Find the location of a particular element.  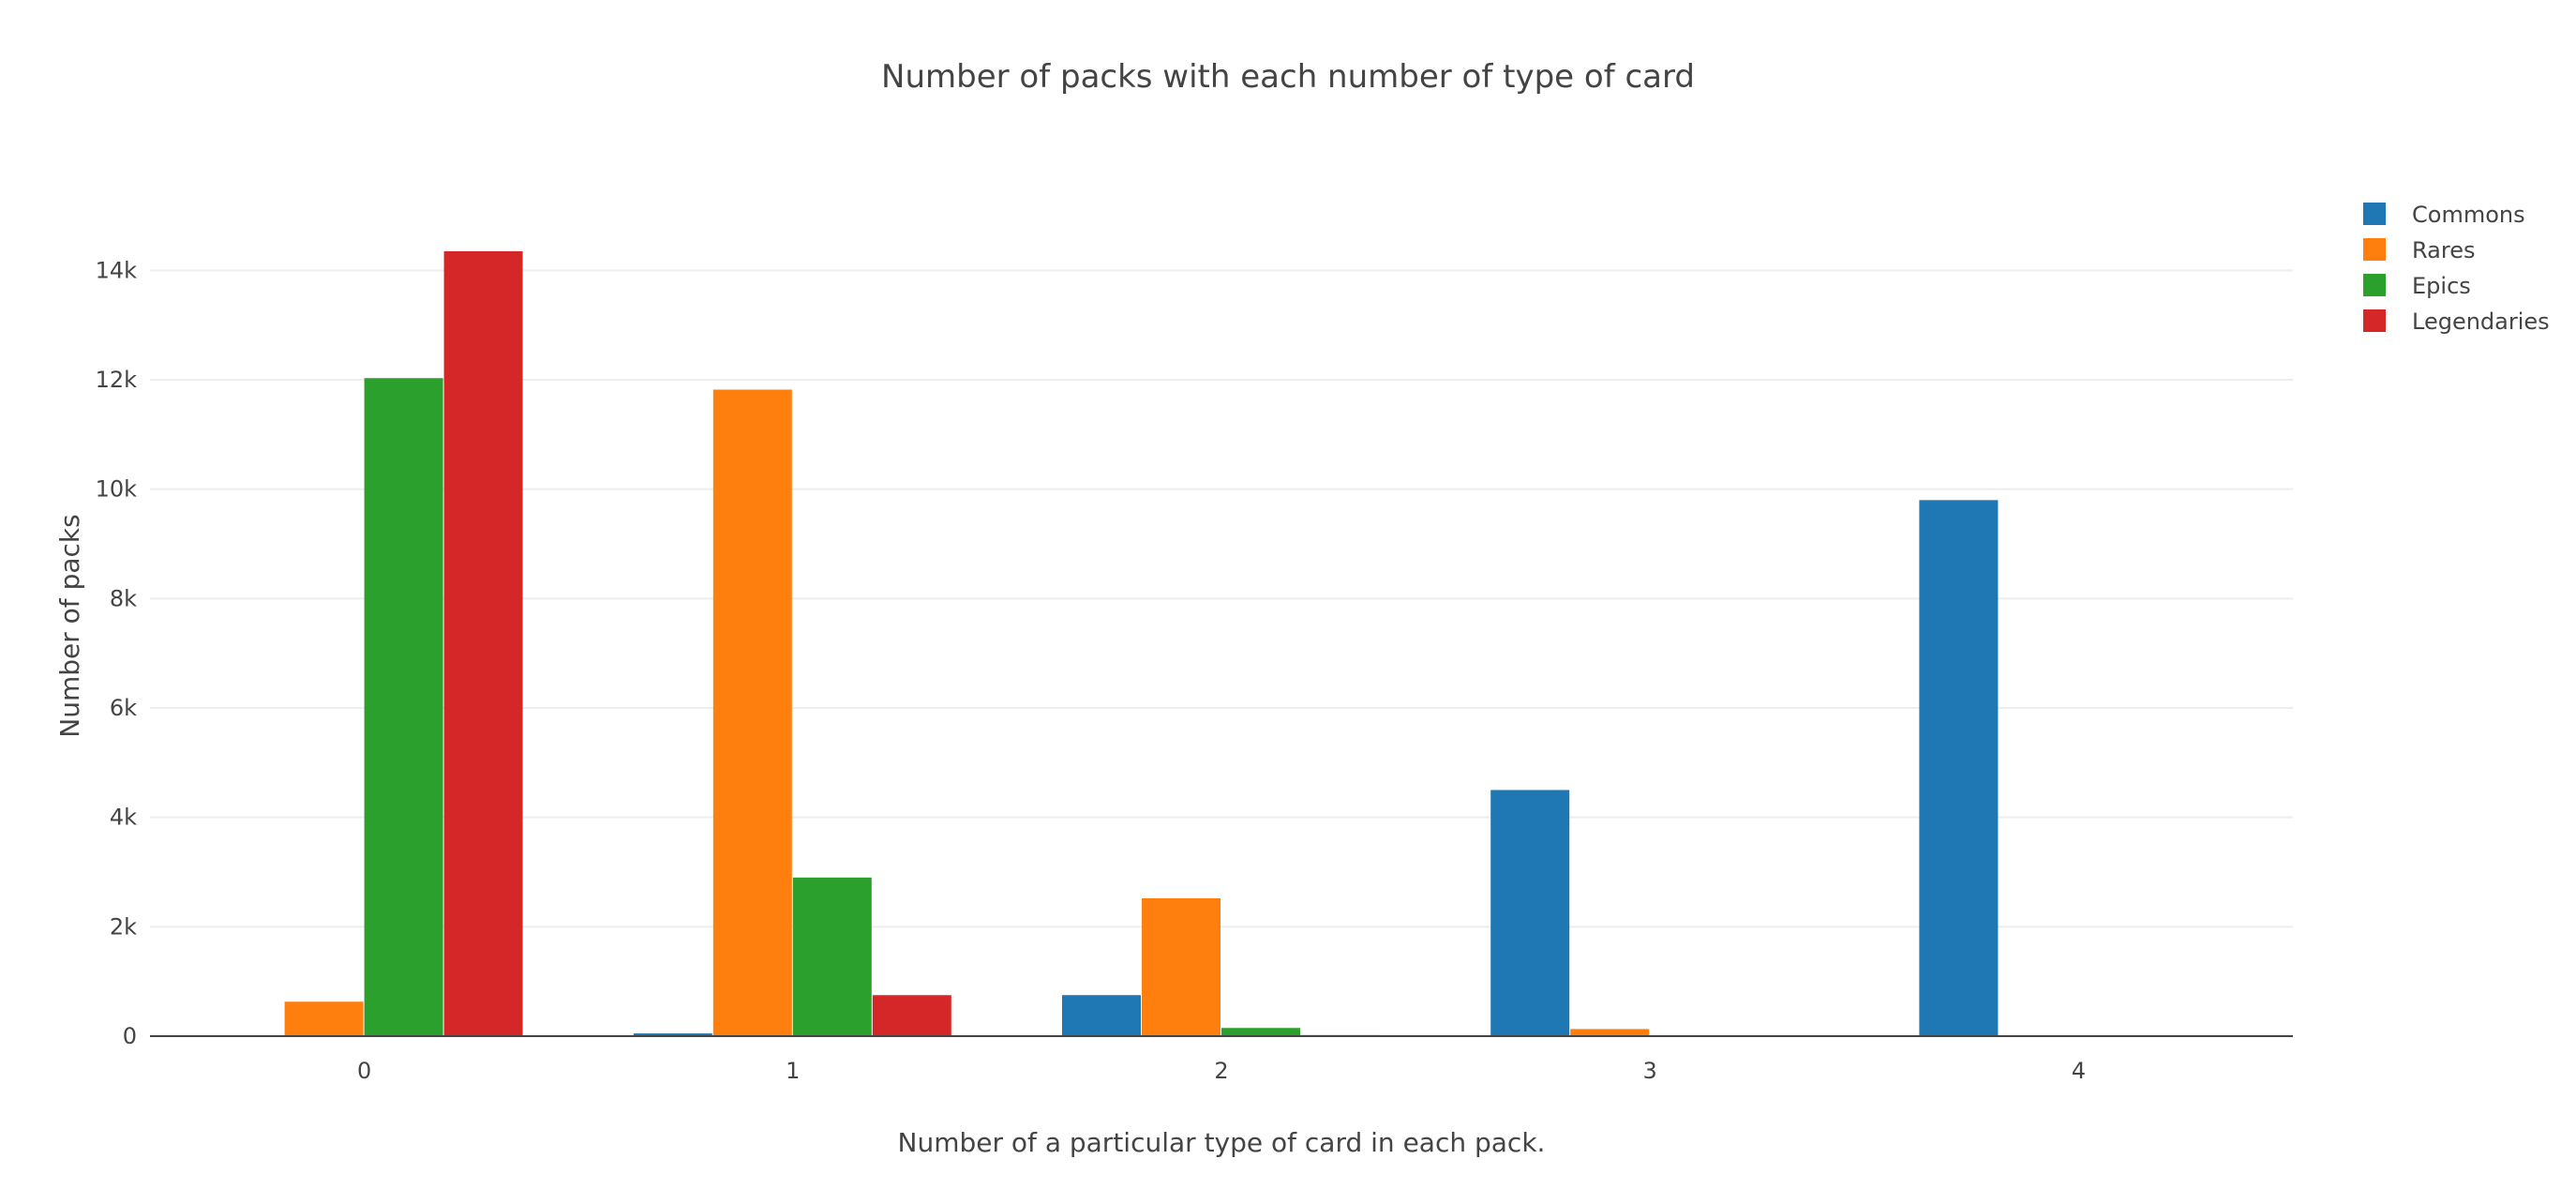

x-tick-label: 1 is located at coordinates (793, 1071).